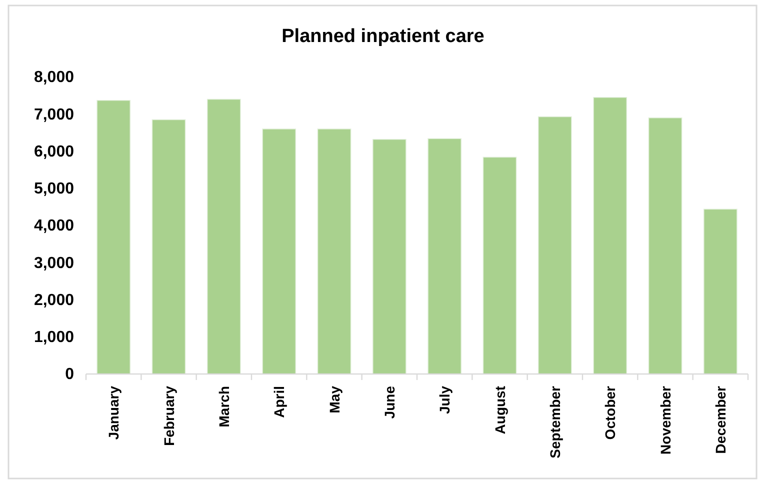 The width and height of the screenshot is (758, 482). What do you see at coordinates (54, 77) in the screenshot?
I see `y-tick-label: 8,000` at bounding box center [54, 77].